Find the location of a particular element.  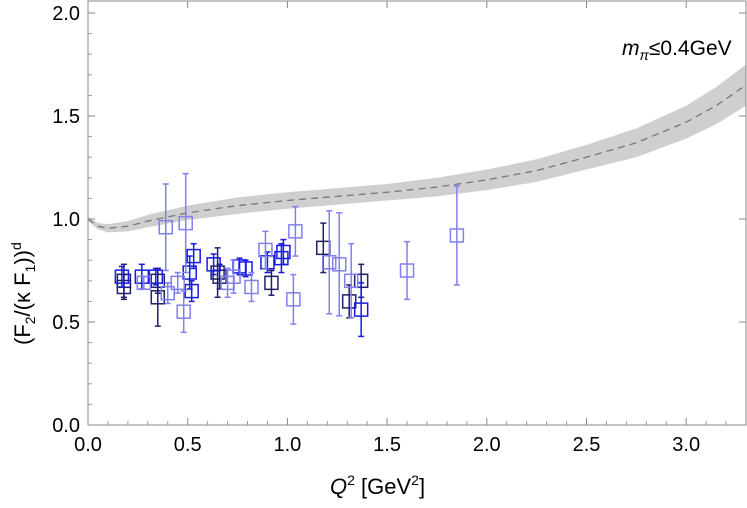

y-axis-label: (F2/(κ F1))d is located at coordinates (23, 293).